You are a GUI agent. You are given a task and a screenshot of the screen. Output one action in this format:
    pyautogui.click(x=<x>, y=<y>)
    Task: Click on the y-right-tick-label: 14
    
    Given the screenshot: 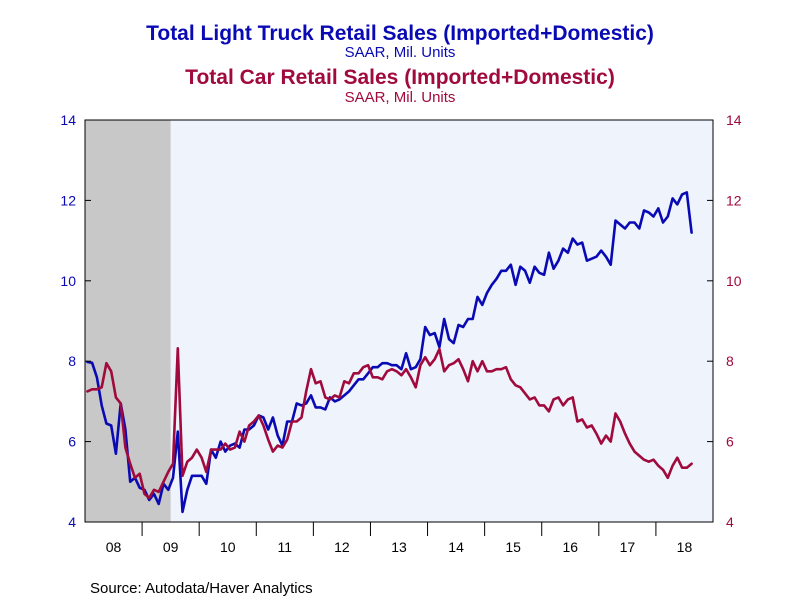 What is the action you would take?
    pyautogui.click(x=734, y=120)
    